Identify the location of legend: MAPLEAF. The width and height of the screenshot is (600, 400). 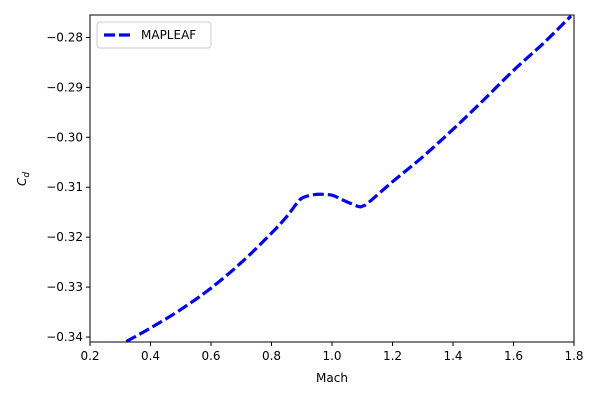
(154, 35).